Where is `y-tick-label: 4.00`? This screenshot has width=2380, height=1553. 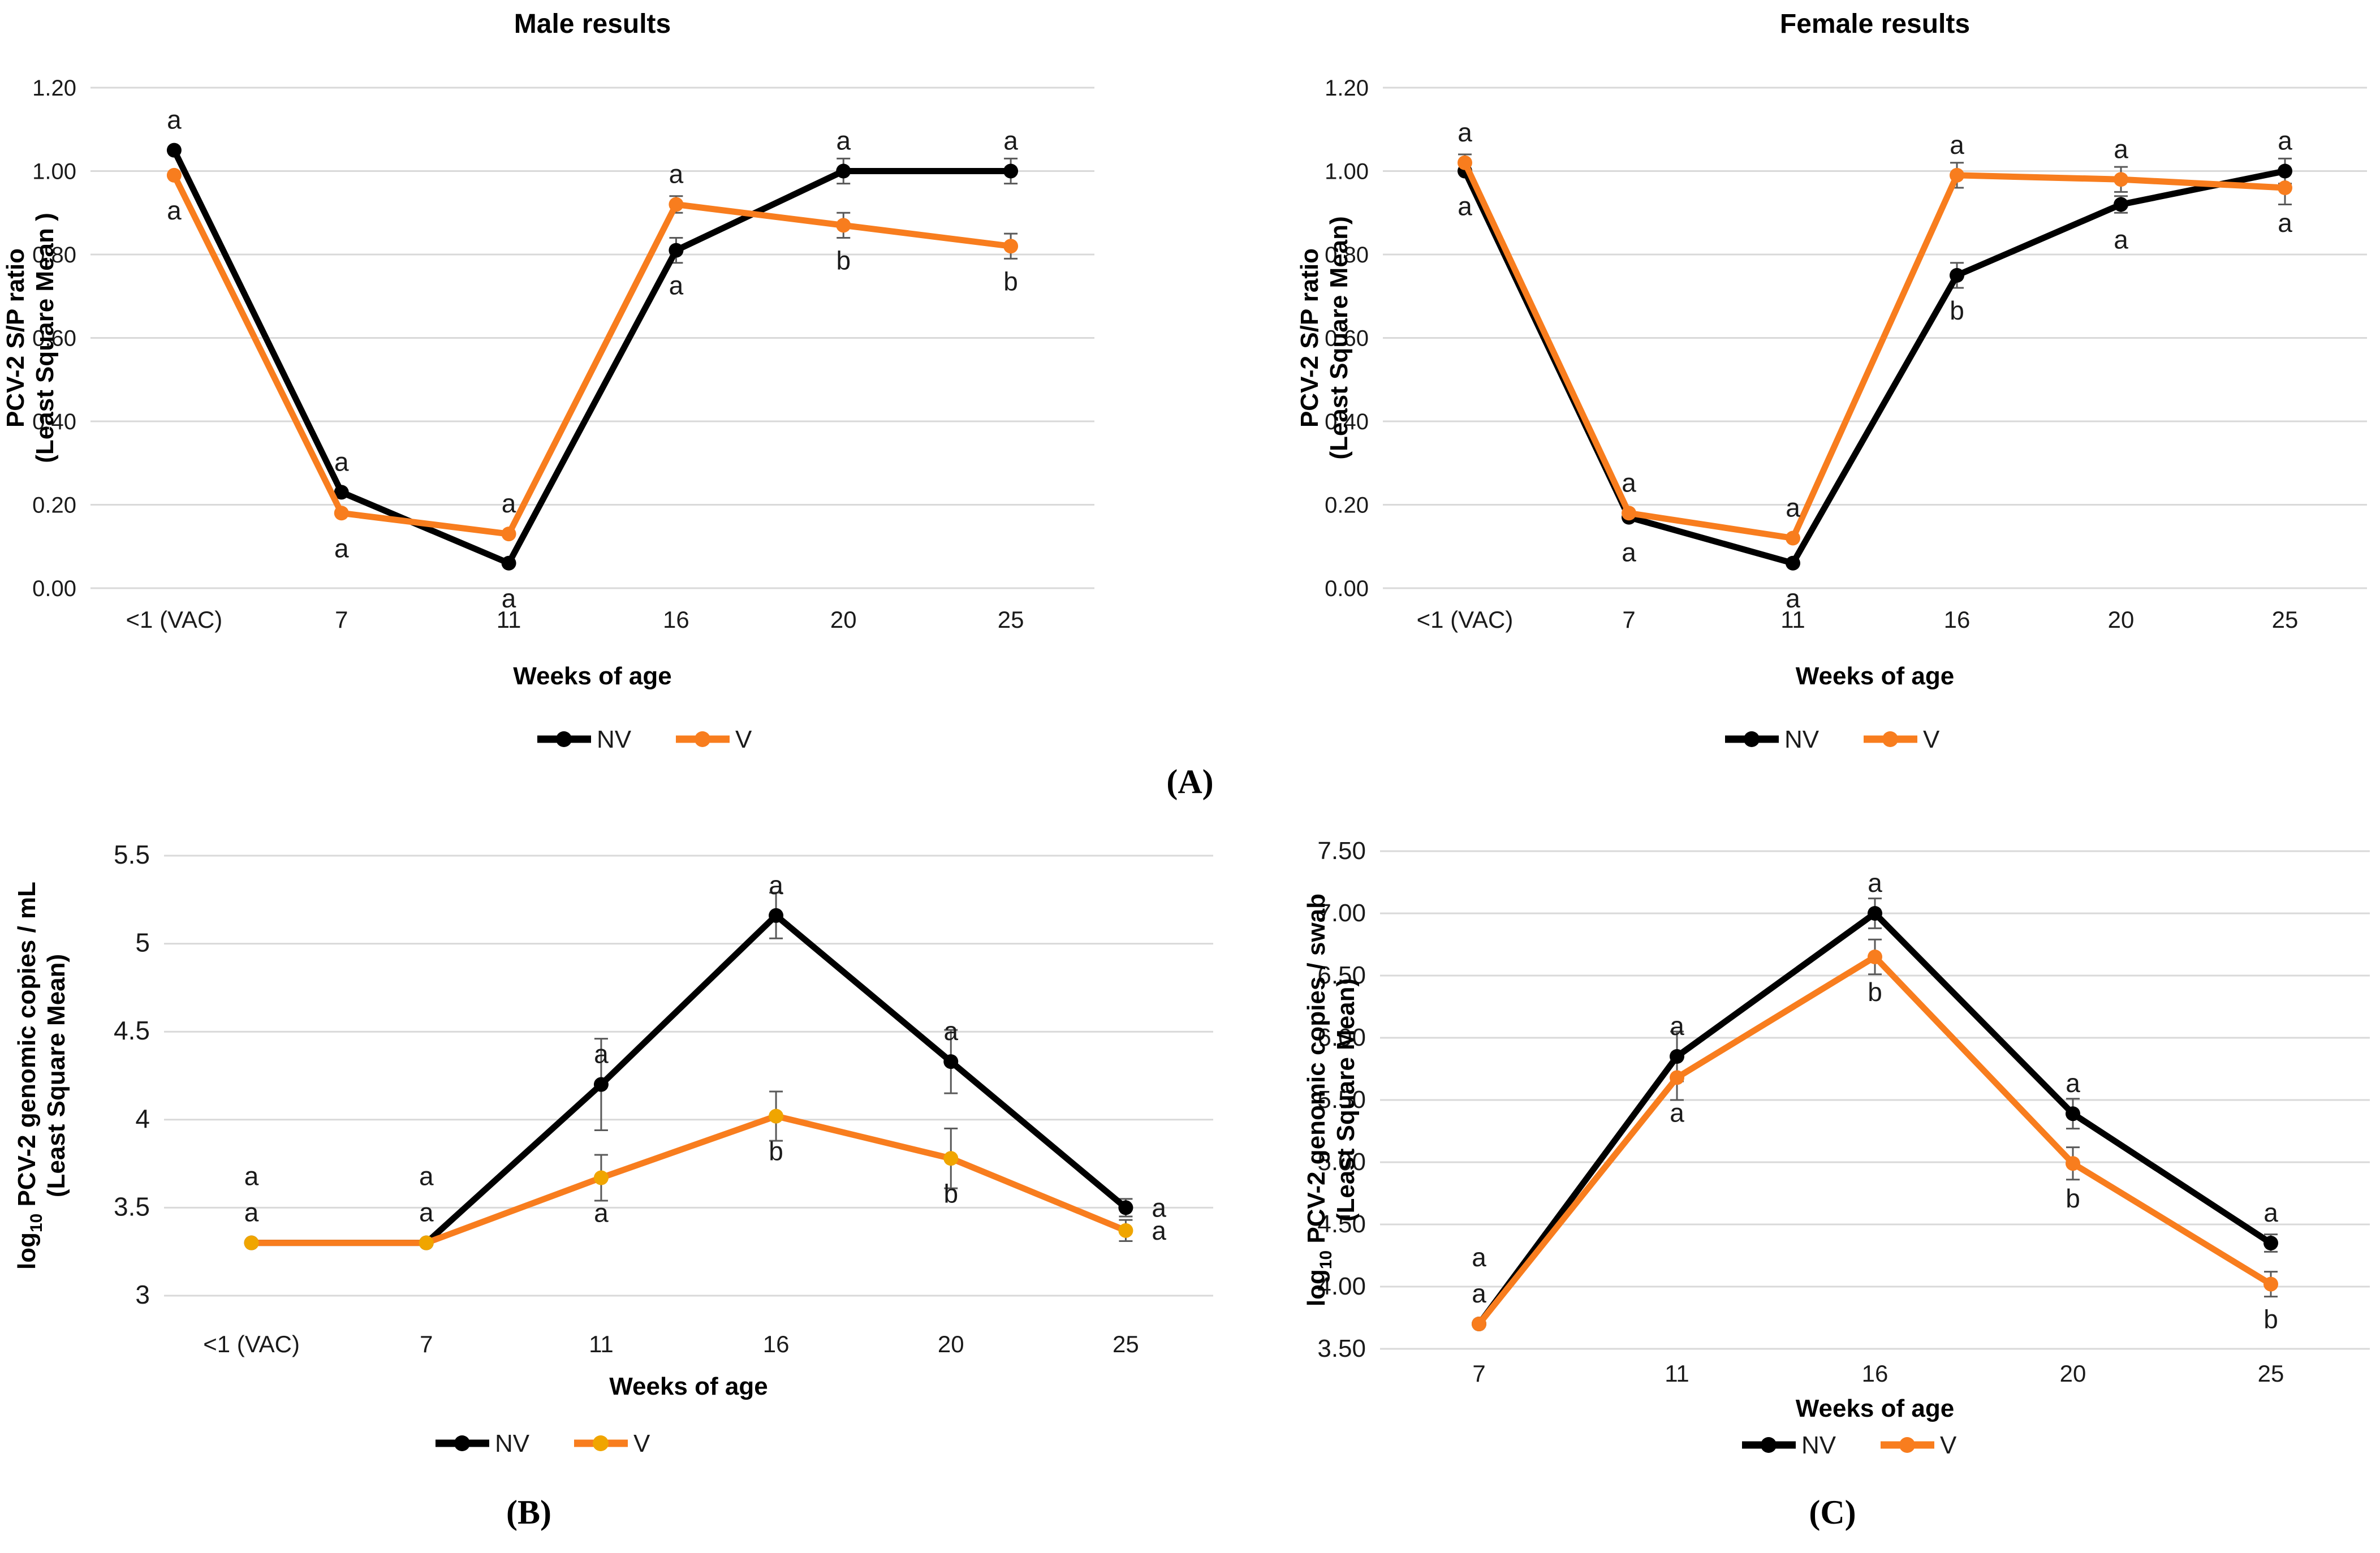
y-tick-label: 4.00 is located at coordinates (1341, 1286).